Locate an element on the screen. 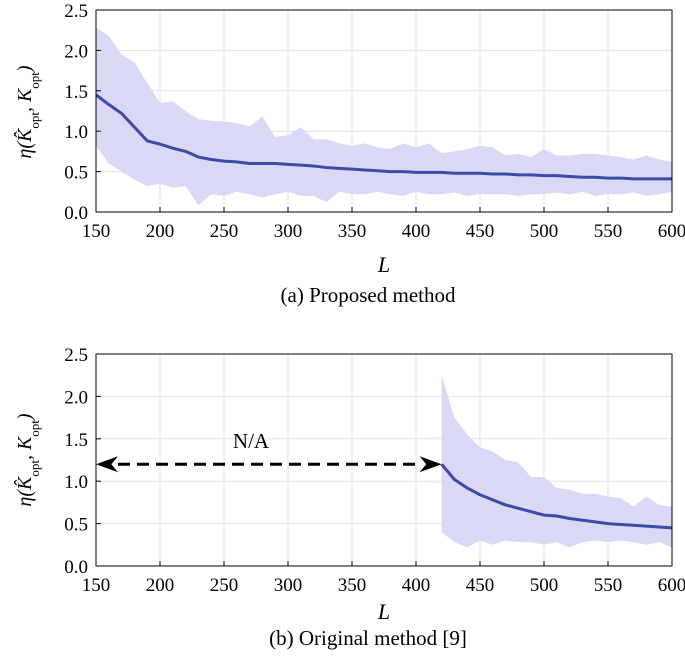 The image size is (685, 657). na-annotation-label: N/A is located at coordinates (251, 441).